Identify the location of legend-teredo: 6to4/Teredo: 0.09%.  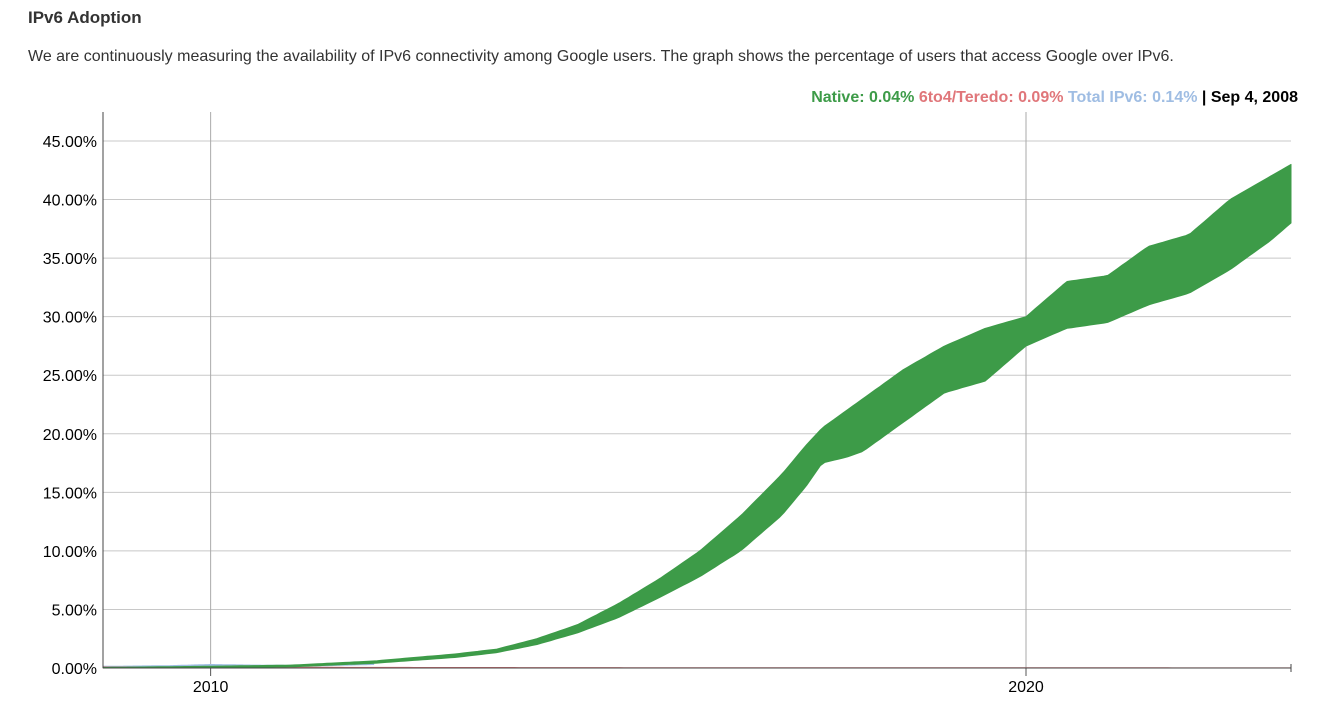
(991, 97).